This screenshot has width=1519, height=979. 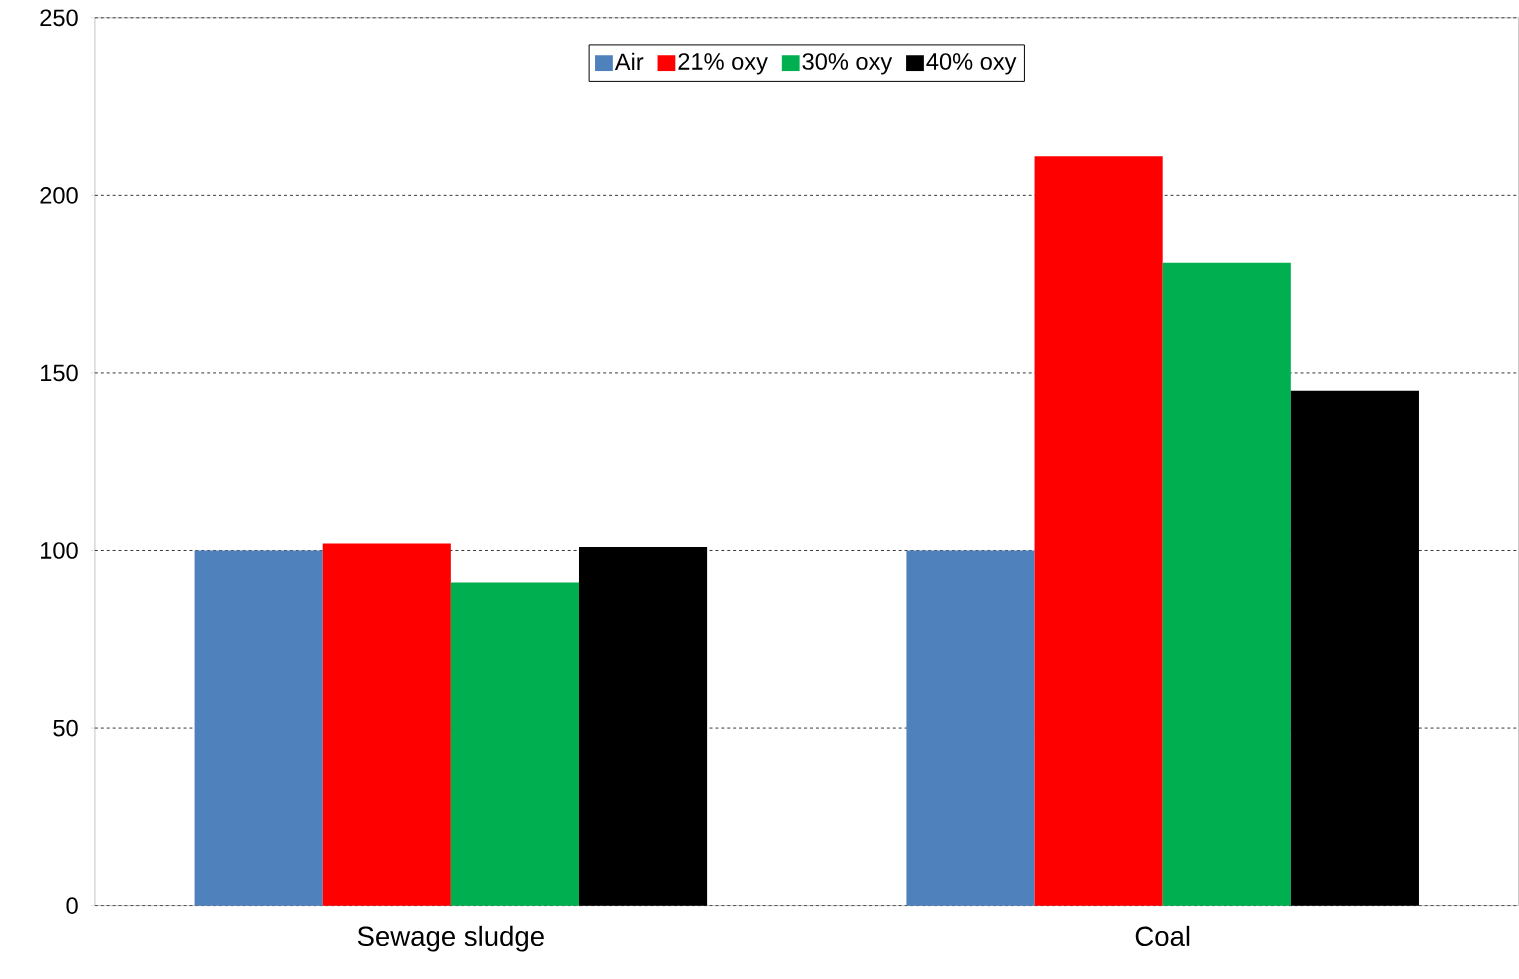 I want to click on x-tick-label: Coal, so click(x=1162, y=936).